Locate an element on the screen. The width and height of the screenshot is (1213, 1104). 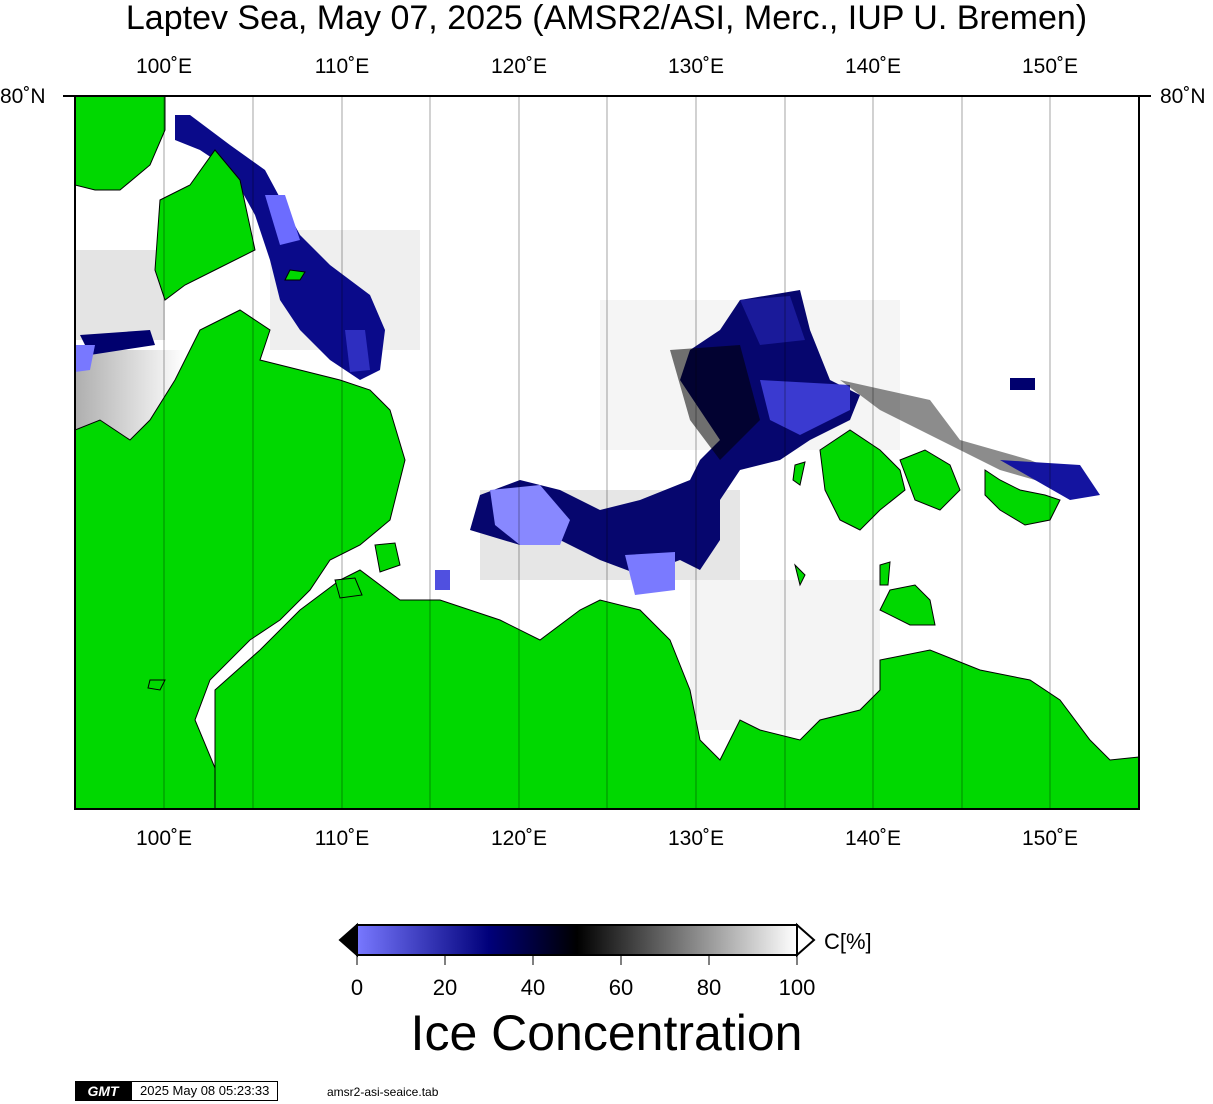
colorbar-unit: C[%] is located at coordinates (848, 941).